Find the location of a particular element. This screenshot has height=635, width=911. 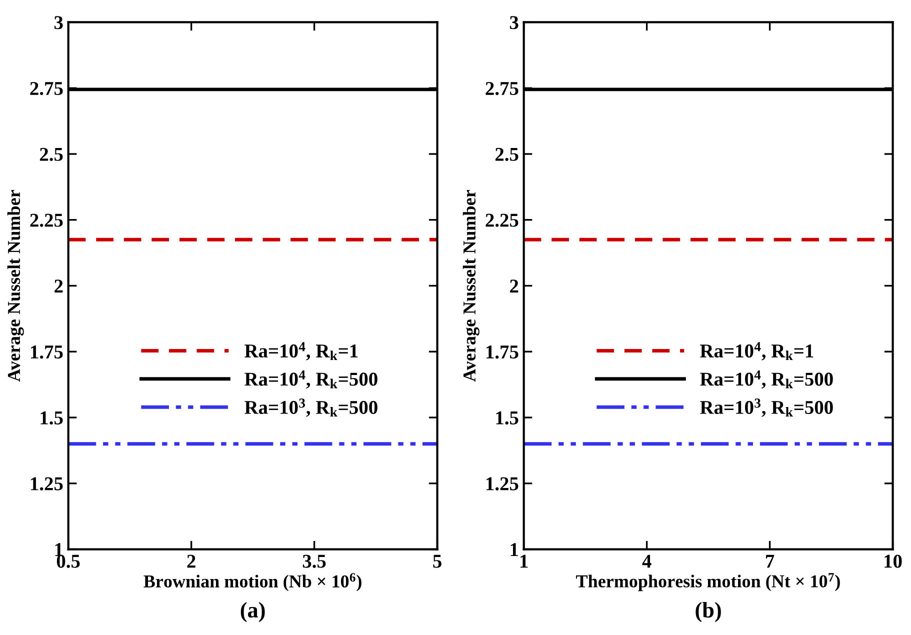

x-tick-label: 7 is located at coordinates (770, 561).